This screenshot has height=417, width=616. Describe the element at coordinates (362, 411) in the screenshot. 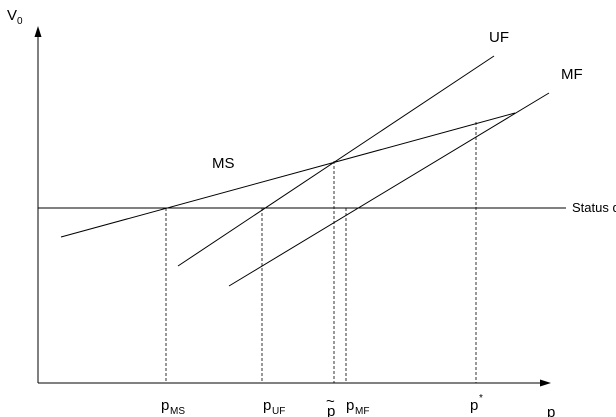

I see `tick-label-p-mf-subscript: MF` at that location.